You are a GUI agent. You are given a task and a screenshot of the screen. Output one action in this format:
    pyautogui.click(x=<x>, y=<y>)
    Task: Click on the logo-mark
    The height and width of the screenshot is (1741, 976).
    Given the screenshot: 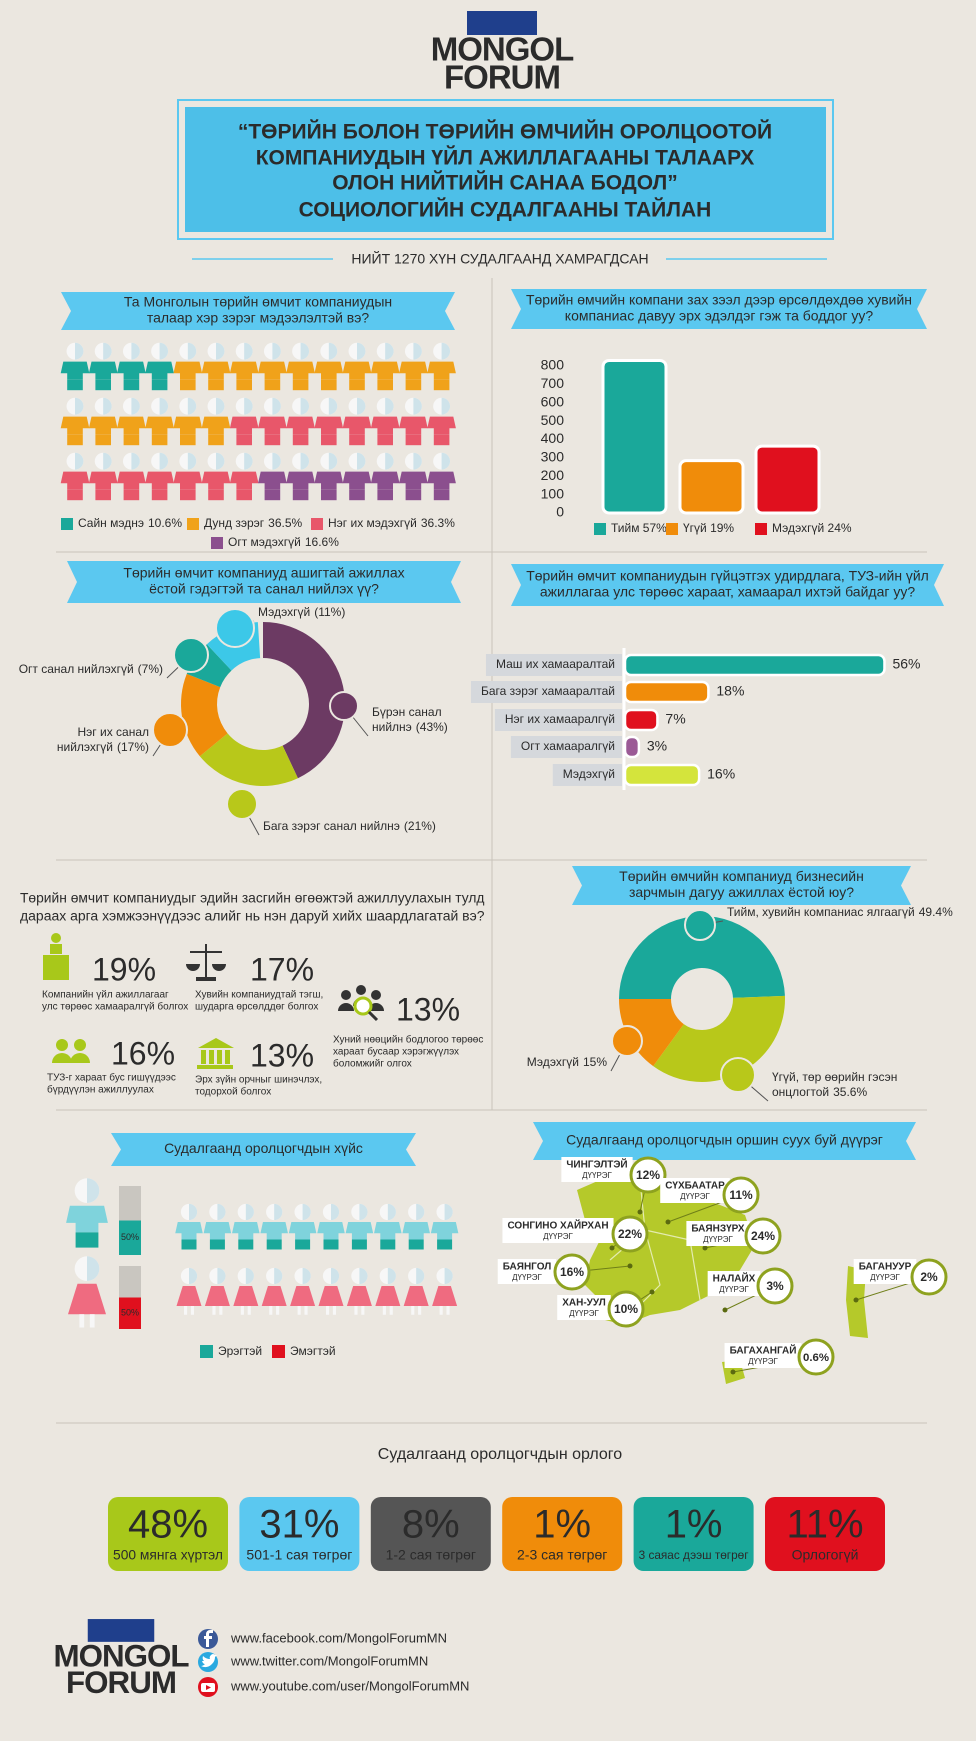 What is the action you would take?
    pyautogui.click(x=121, y=1630)
    